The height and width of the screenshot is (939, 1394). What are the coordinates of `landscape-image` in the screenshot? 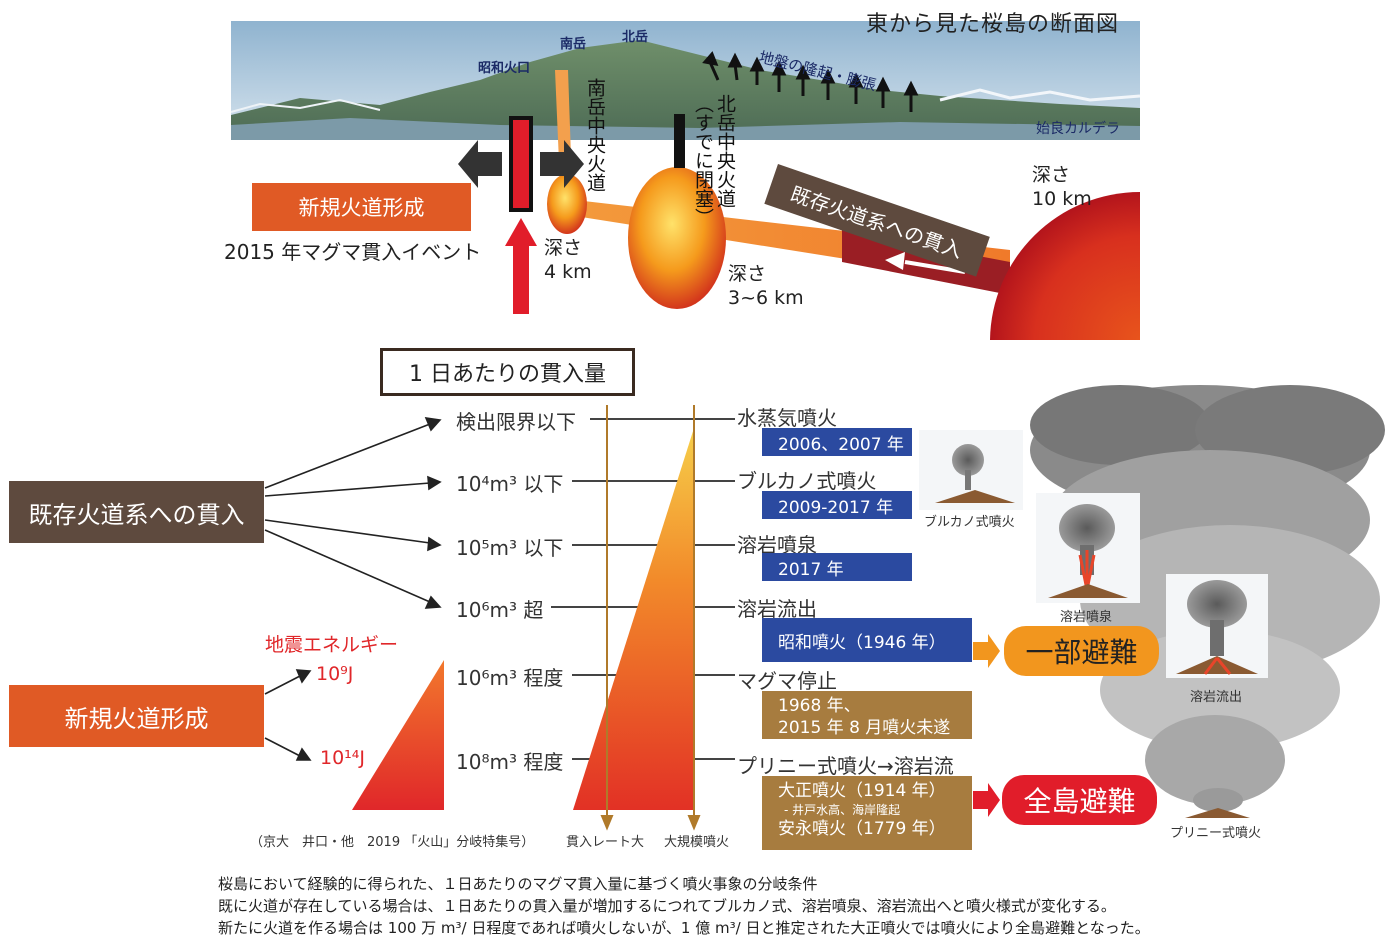 It's located at (685, 80).